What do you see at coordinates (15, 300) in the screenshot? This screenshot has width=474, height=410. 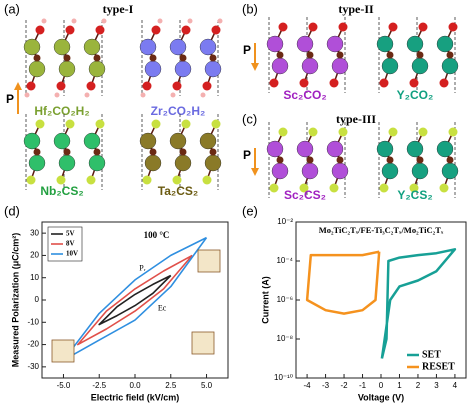 I see `y-axis-label: Measured Polarization (μC/cm²)` at bounding box center [15, 300].